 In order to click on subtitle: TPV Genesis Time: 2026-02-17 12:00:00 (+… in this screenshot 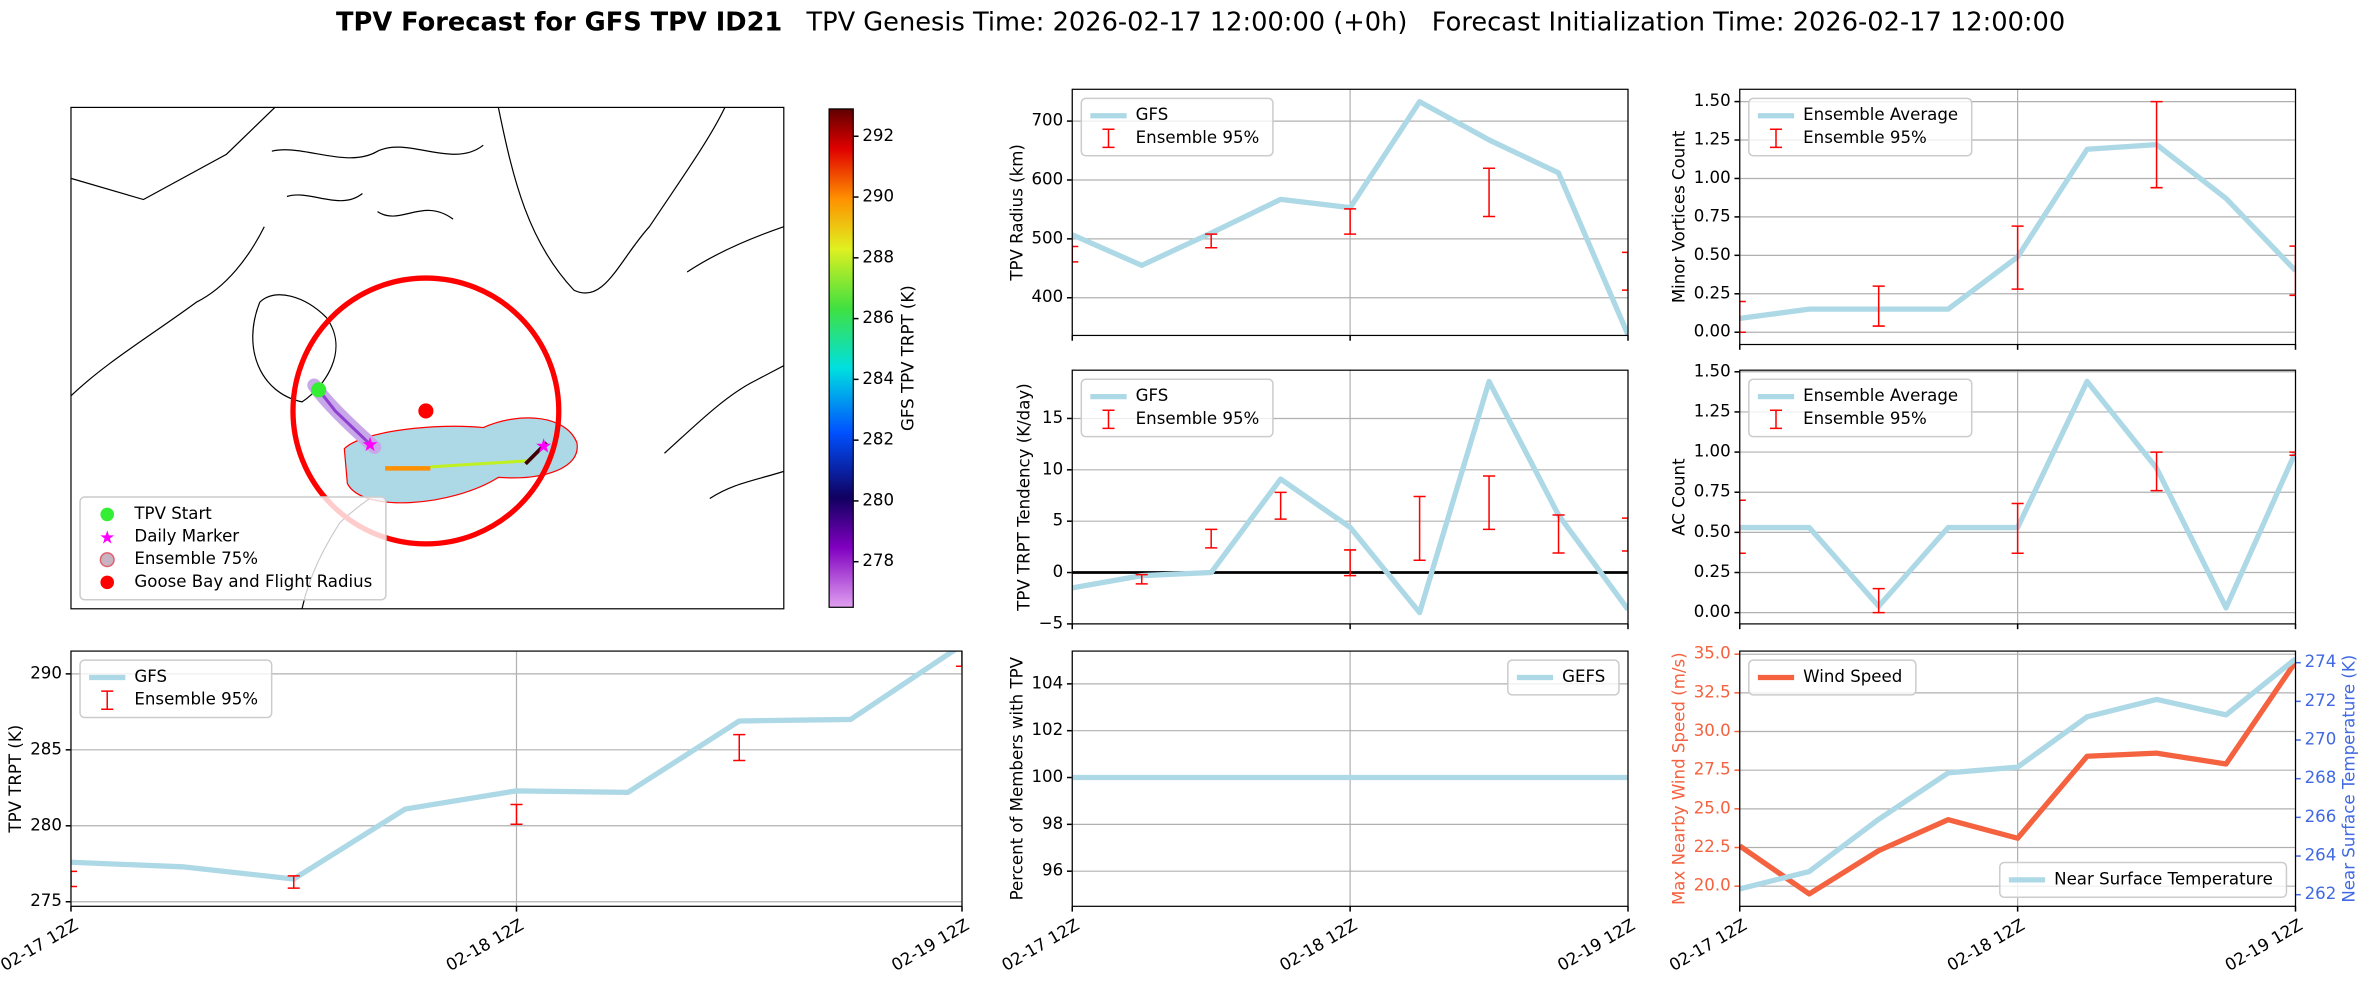, I will do `click(1435, 22)`.